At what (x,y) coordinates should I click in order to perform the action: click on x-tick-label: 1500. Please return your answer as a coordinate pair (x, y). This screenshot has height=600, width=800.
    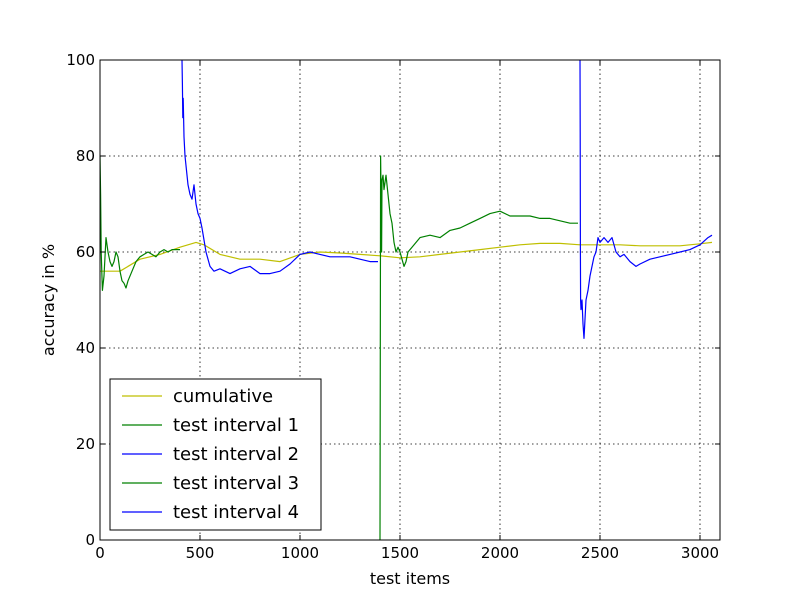
    Looking at the image, I should click on (400, 553).